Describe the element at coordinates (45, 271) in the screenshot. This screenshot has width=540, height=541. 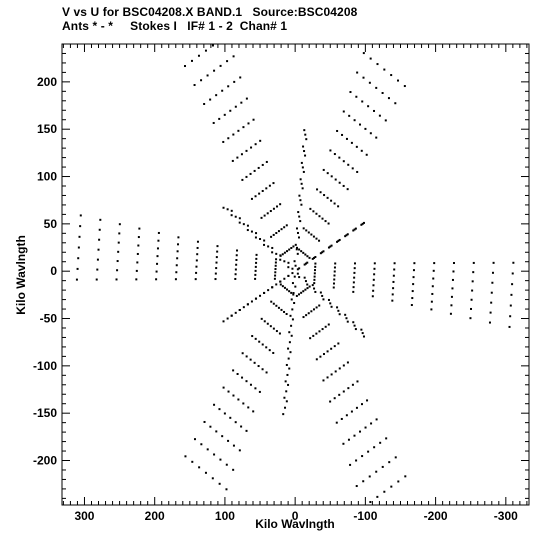
I see `y-tick-labels: 200 150 100 50 0 -50 -100 -150 -200` at that location.